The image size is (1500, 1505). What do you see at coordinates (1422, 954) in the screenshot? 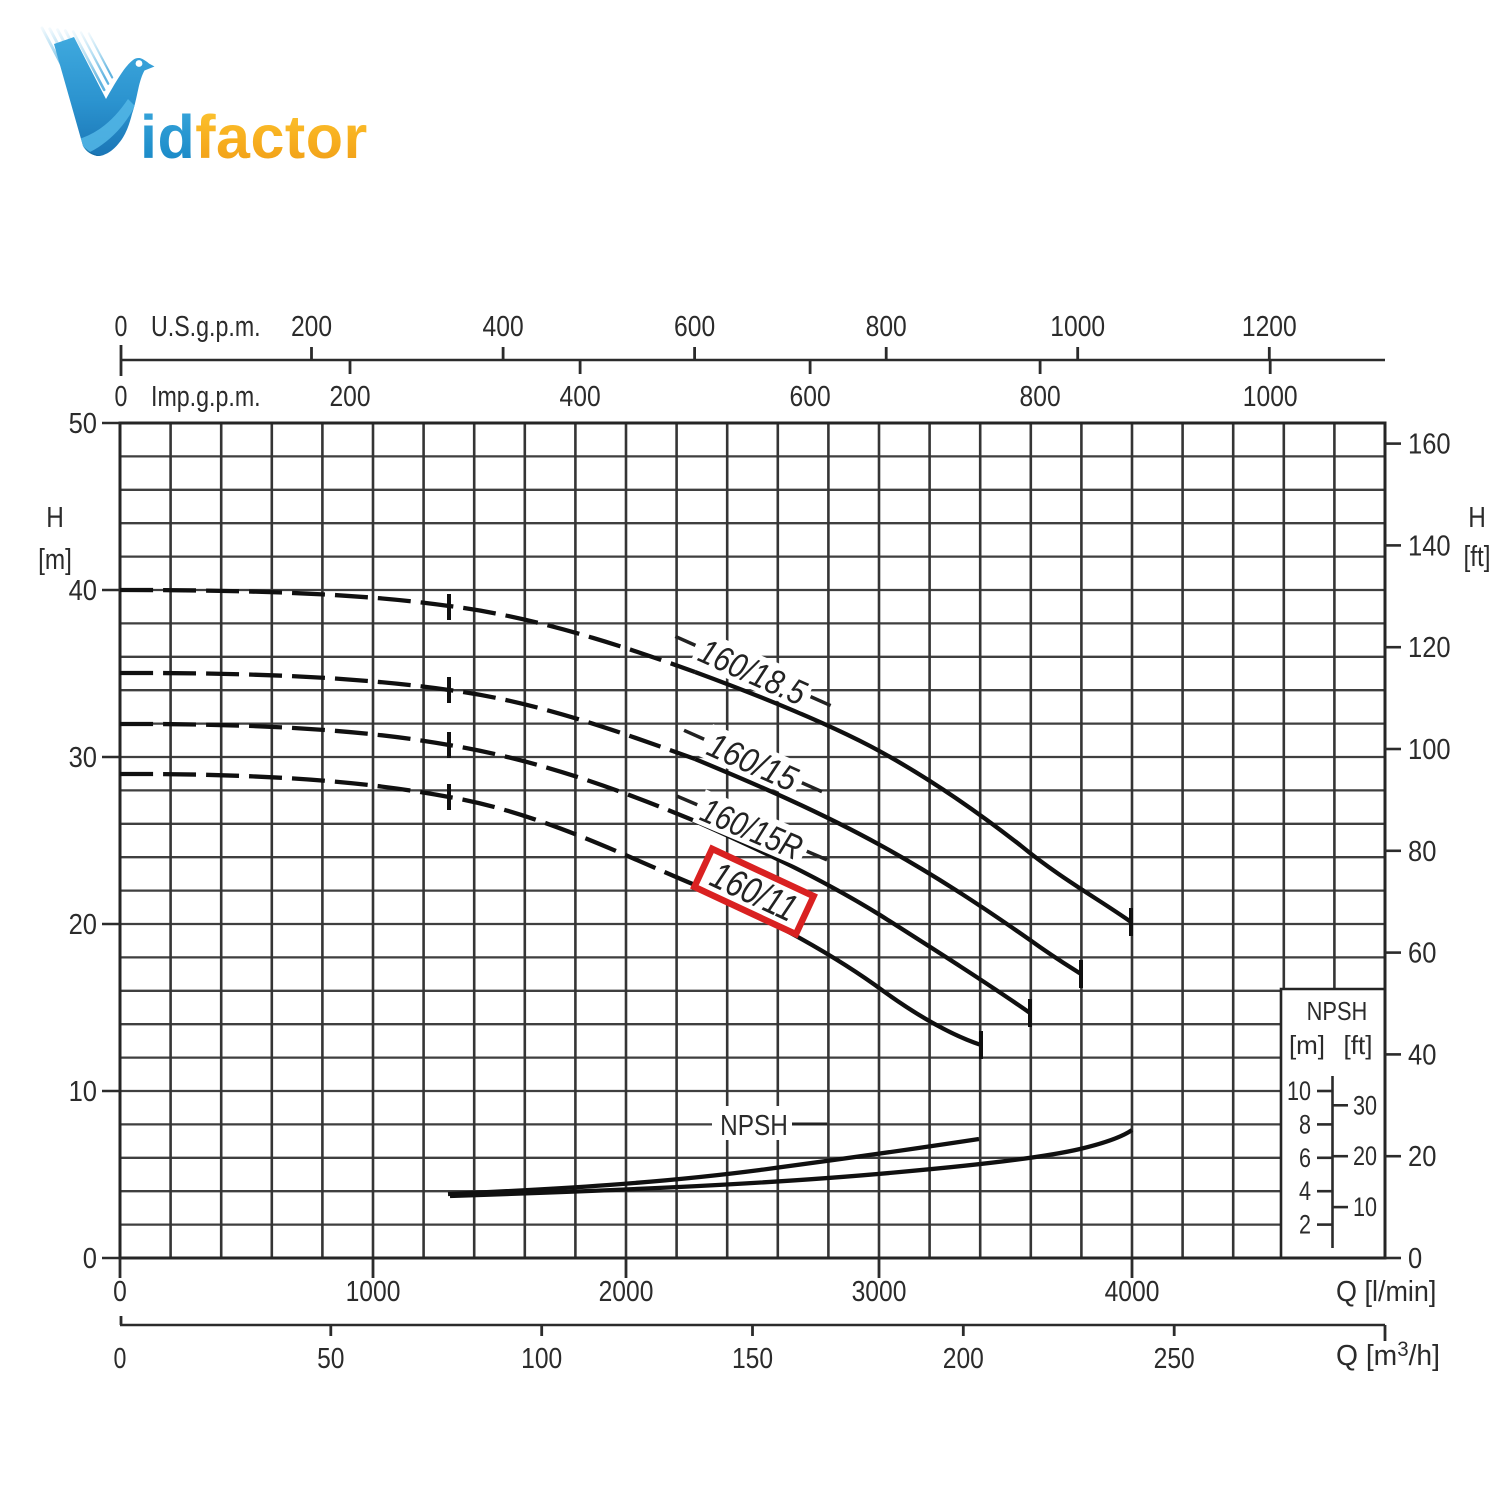
I see `svg-text: 60` at bounding box center [1422, 954].